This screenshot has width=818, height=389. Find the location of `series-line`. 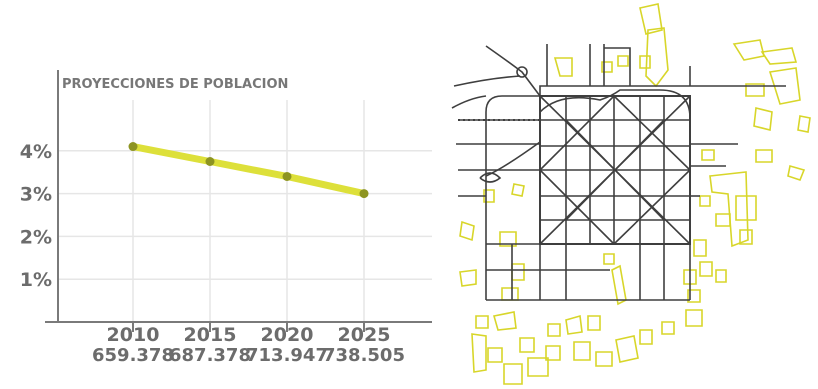

series-line is located at coordinates (248, 170).